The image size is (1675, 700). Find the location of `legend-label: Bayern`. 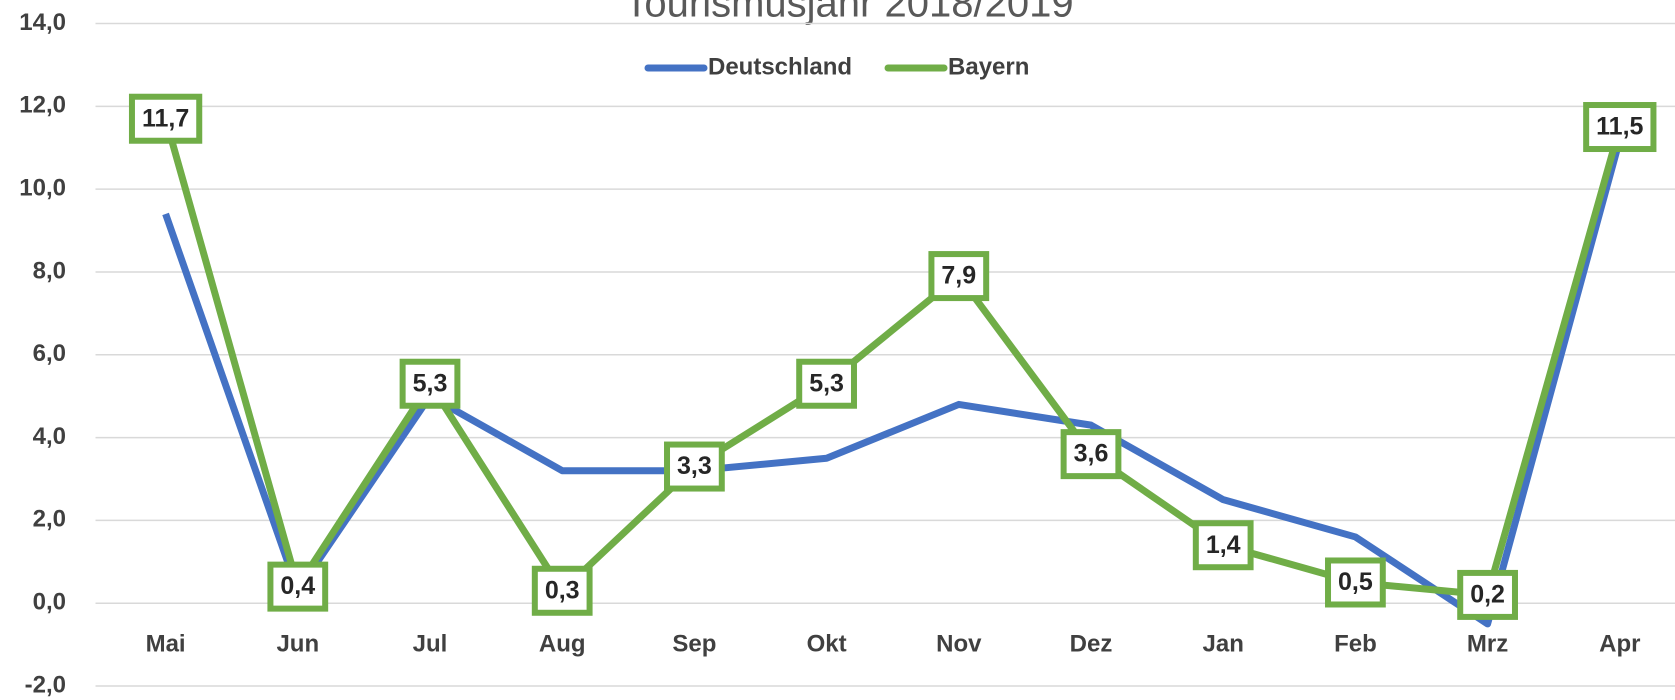

legend-label: Bayern is located at coordinates (988, 66).